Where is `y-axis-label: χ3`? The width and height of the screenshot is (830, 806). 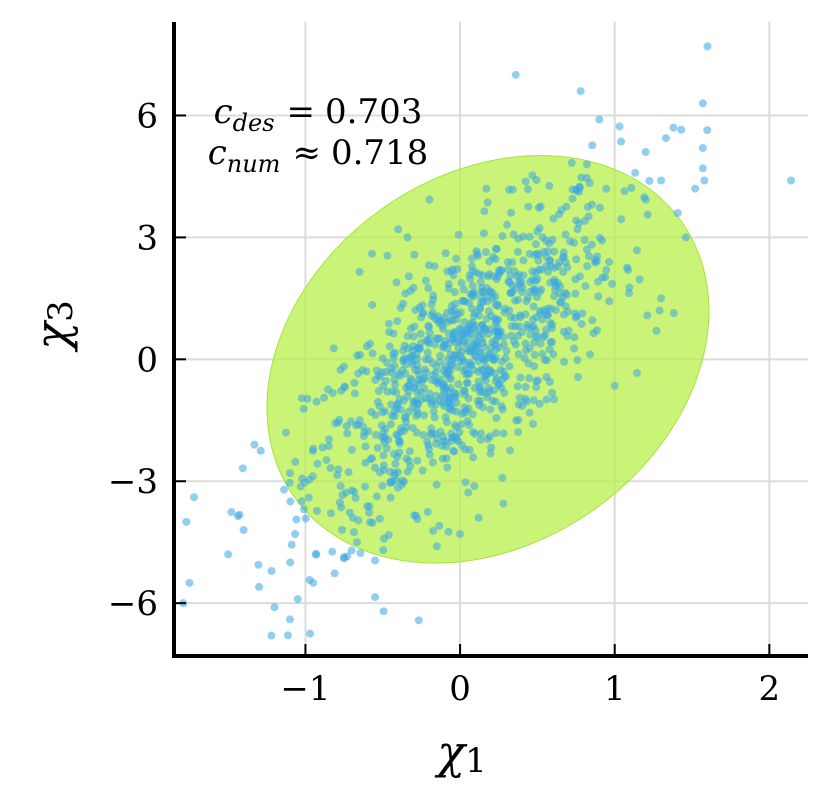
y-axis-label: χ3 is located at coordinates (53, 326).